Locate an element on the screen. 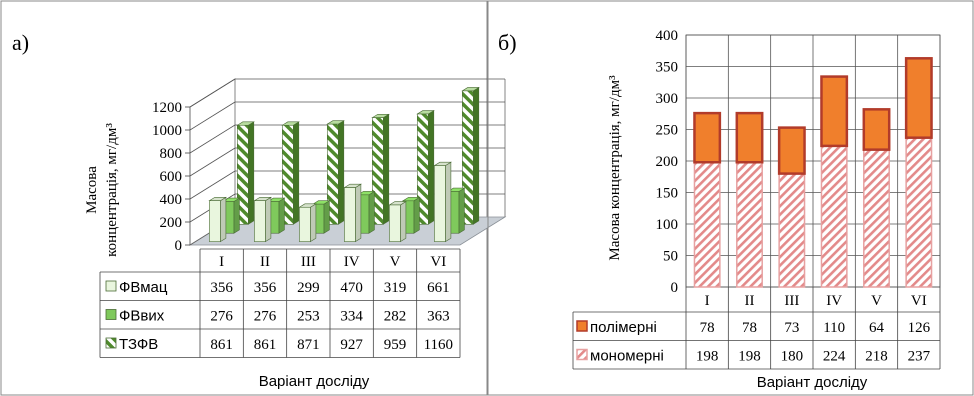 Image resolution: width=974 pixels, height=396 pixels. bar-ТЗФВ-V is located at coordinates (425, 167).